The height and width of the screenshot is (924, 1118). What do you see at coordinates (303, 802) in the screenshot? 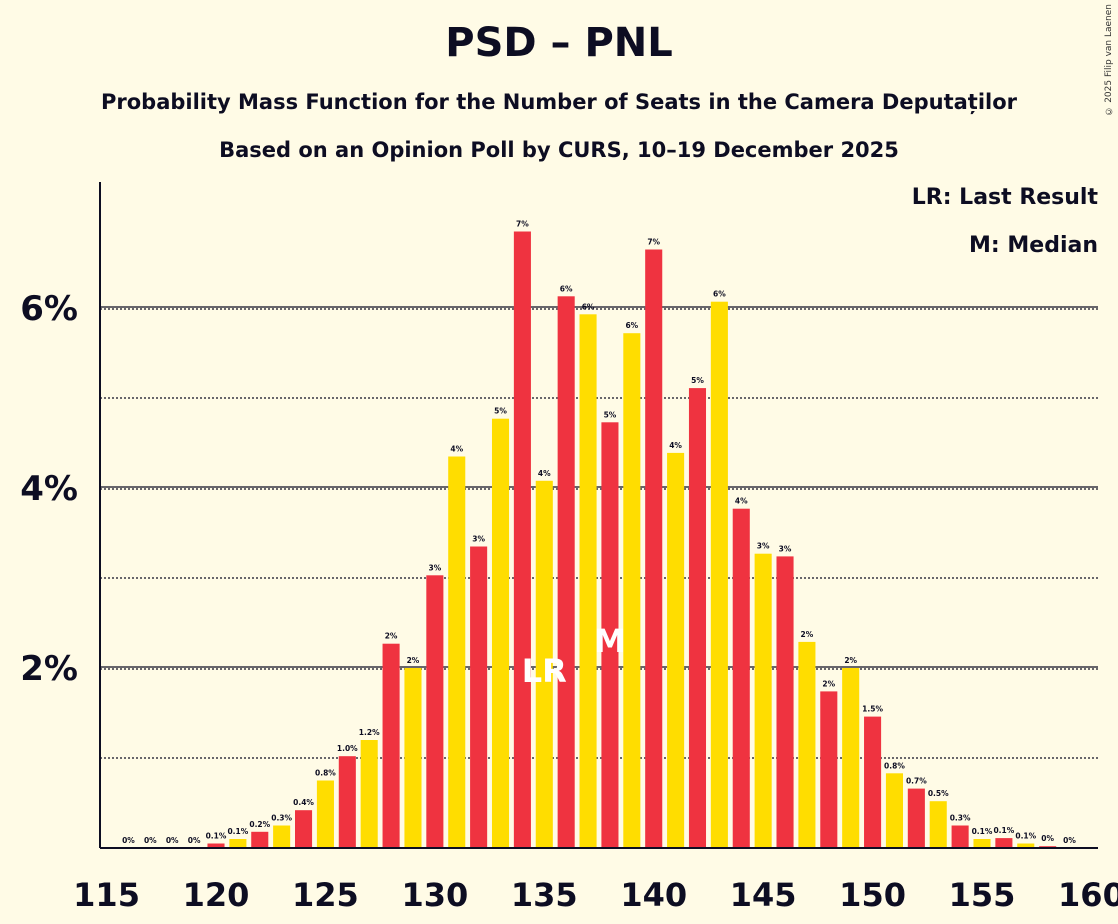
I see `bar-value-label: 0.4%` at bounding box center [303, 802].